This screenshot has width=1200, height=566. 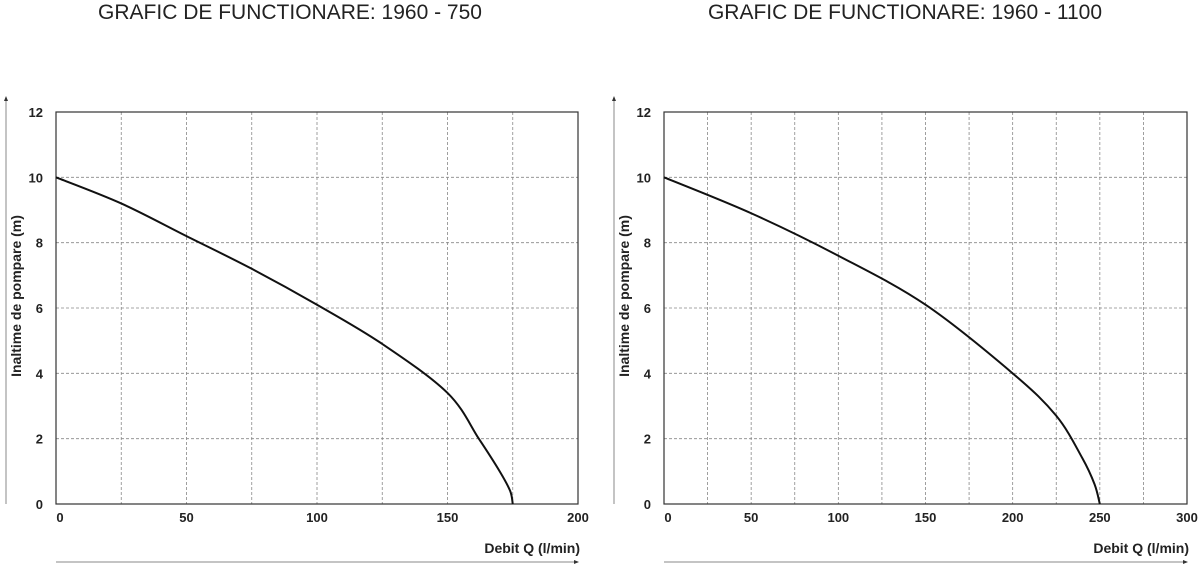 What do you see at coordinates (905, 12) in the screenshot?
I see `chart-title: GRAFIC DE FUNCTIONARE: 1960 - 1100` at bounding box center [905, 12].